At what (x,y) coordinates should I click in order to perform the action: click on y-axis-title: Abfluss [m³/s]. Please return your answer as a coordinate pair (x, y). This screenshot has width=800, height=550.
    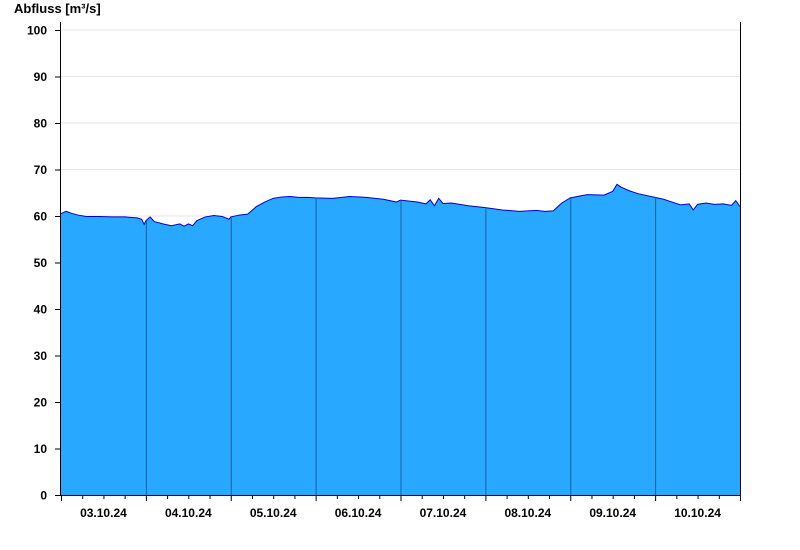
    Looking at the image, I should click on (57, 8).